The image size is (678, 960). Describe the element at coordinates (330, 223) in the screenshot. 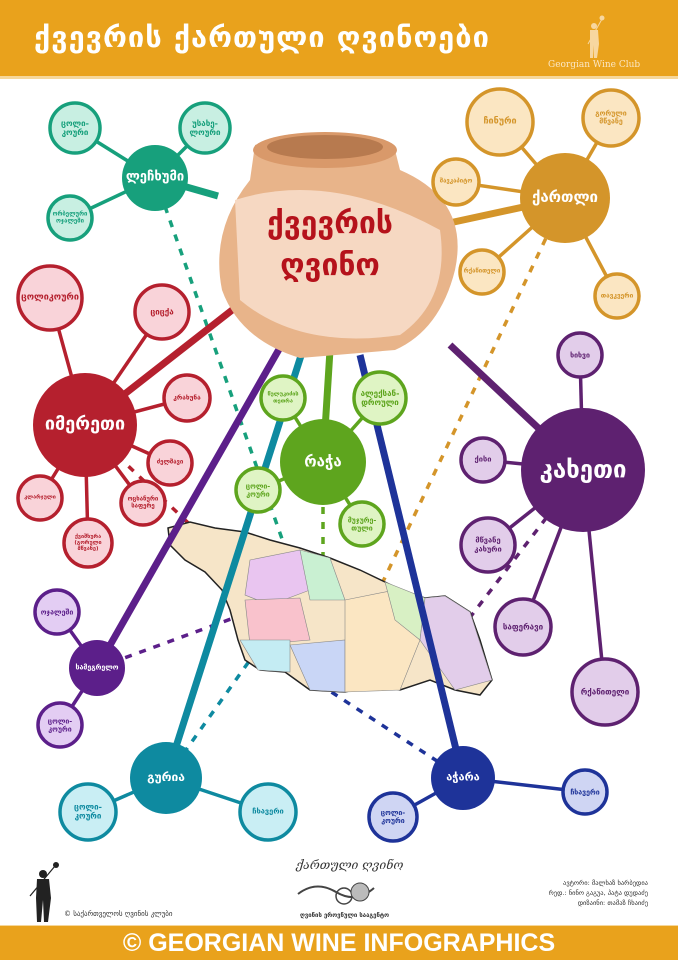

I see `qvevri-title-line1: ქვევრის` at that location.